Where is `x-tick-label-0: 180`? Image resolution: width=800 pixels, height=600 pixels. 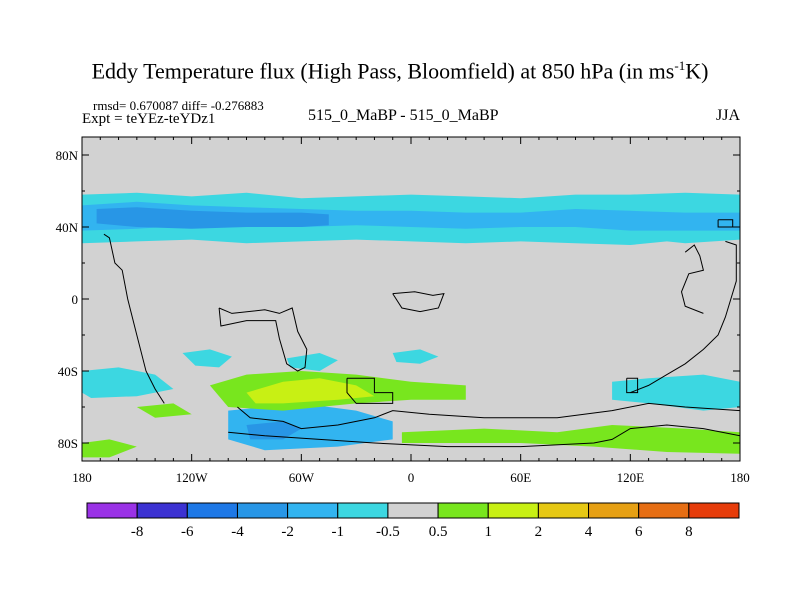 x-tick-label-0: 180 is located at coordinates (82, 477).